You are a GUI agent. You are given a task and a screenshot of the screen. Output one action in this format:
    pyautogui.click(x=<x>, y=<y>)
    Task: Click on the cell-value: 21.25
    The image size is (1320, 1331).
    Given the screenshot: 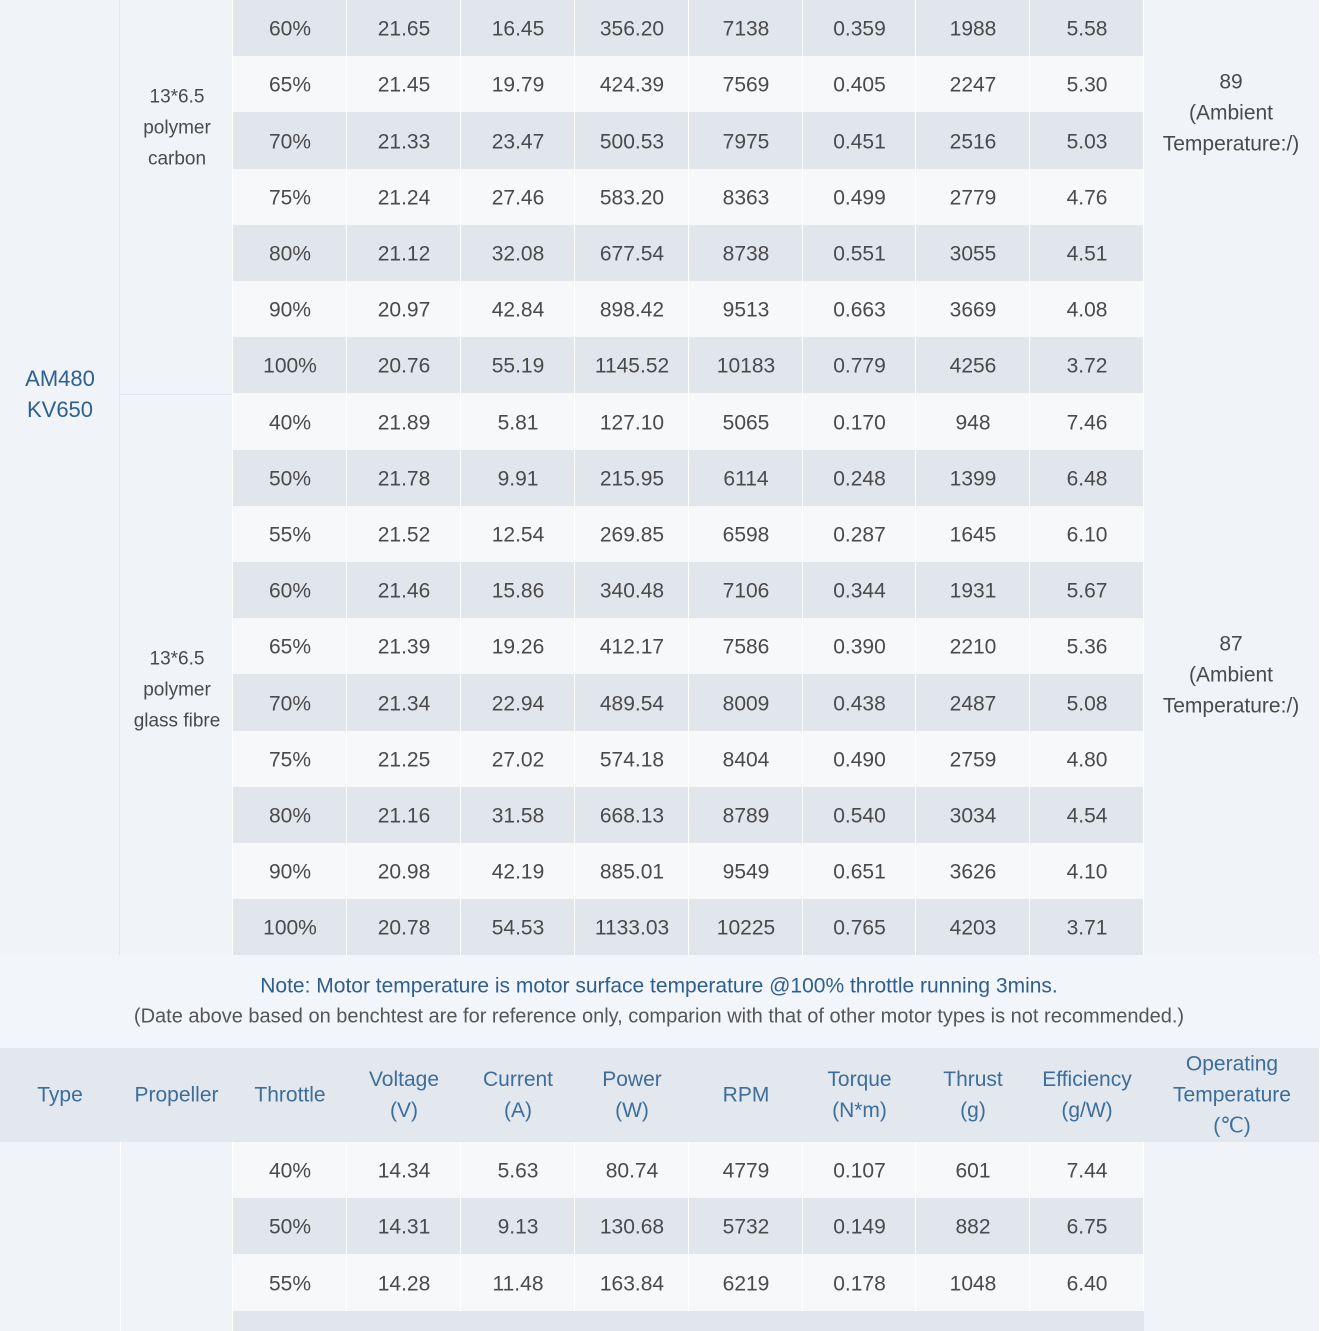 What is the action you would take?
    pyautogui.click(x=404, y=760)
    